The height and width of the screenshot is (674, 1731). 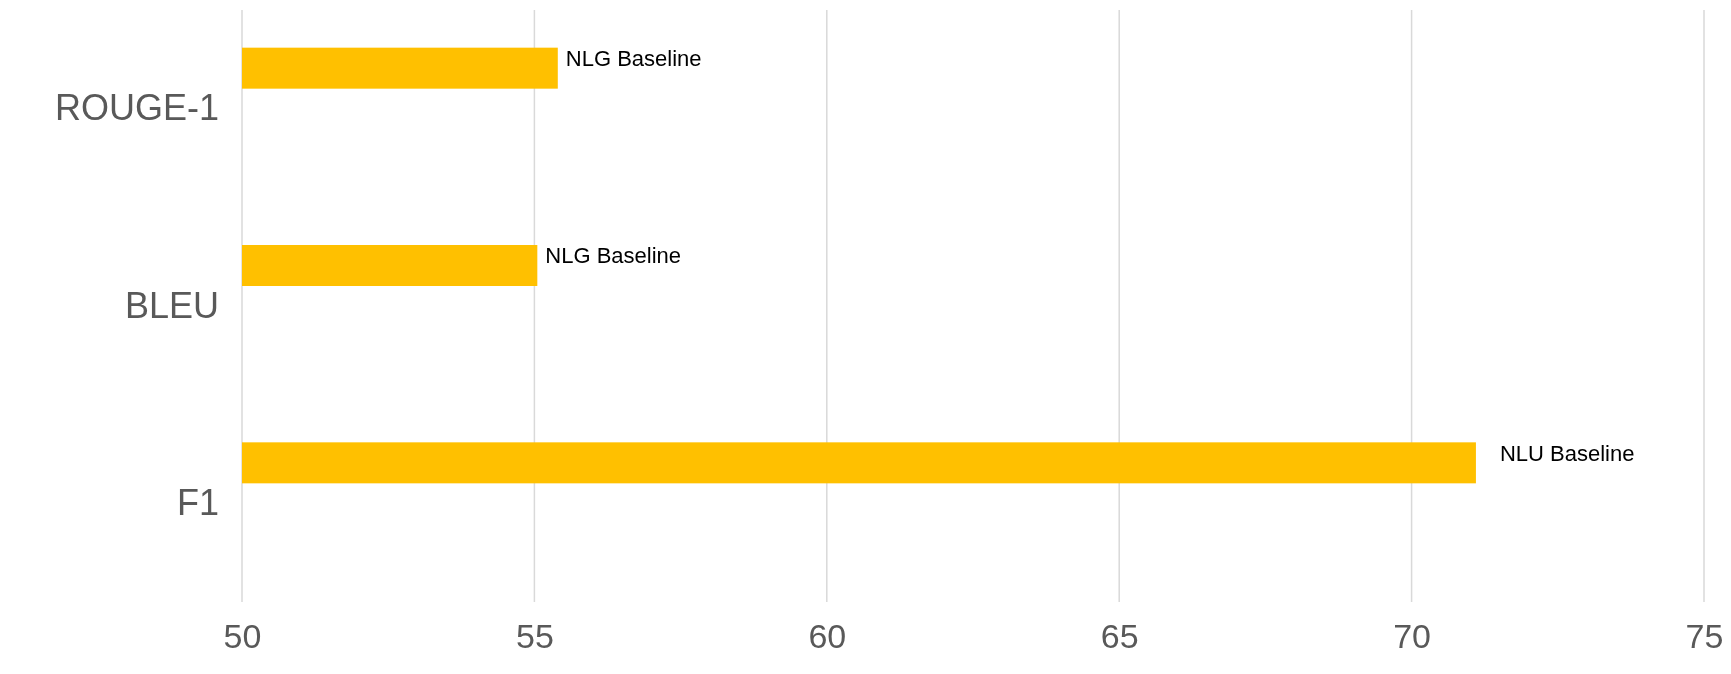 I want to click on y-tick-label: ROUGE-1, so click(x=136, y=108).